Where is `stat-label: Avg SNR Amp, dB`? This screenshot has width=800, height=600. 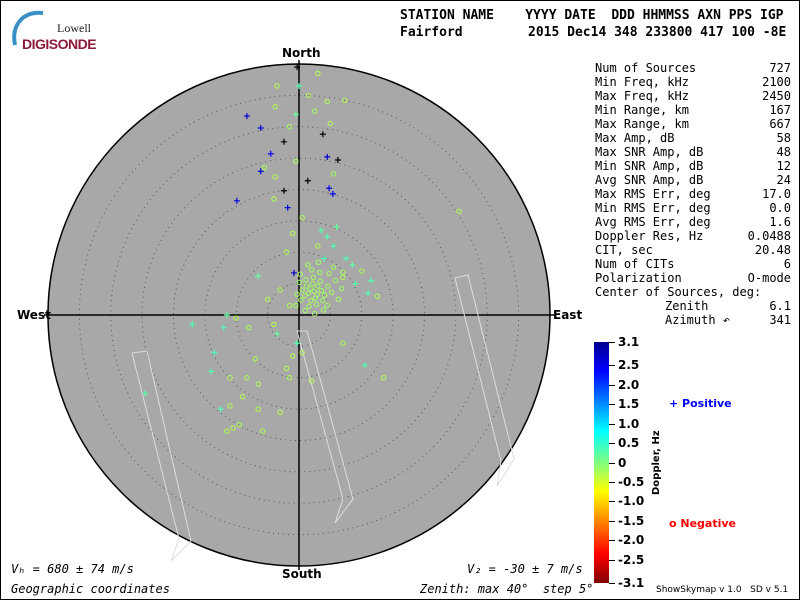
stat-label: Avg SNR Amp, dB is located at coordinates (649, 180).